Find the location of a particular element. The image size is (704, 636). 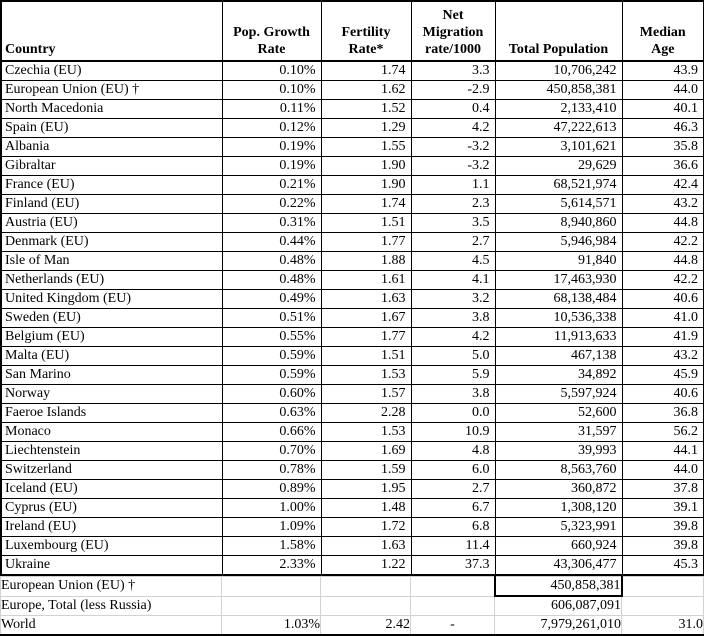

column-header-net-migration: Net Migration rate/1000 is located at coordinates (453, 31).